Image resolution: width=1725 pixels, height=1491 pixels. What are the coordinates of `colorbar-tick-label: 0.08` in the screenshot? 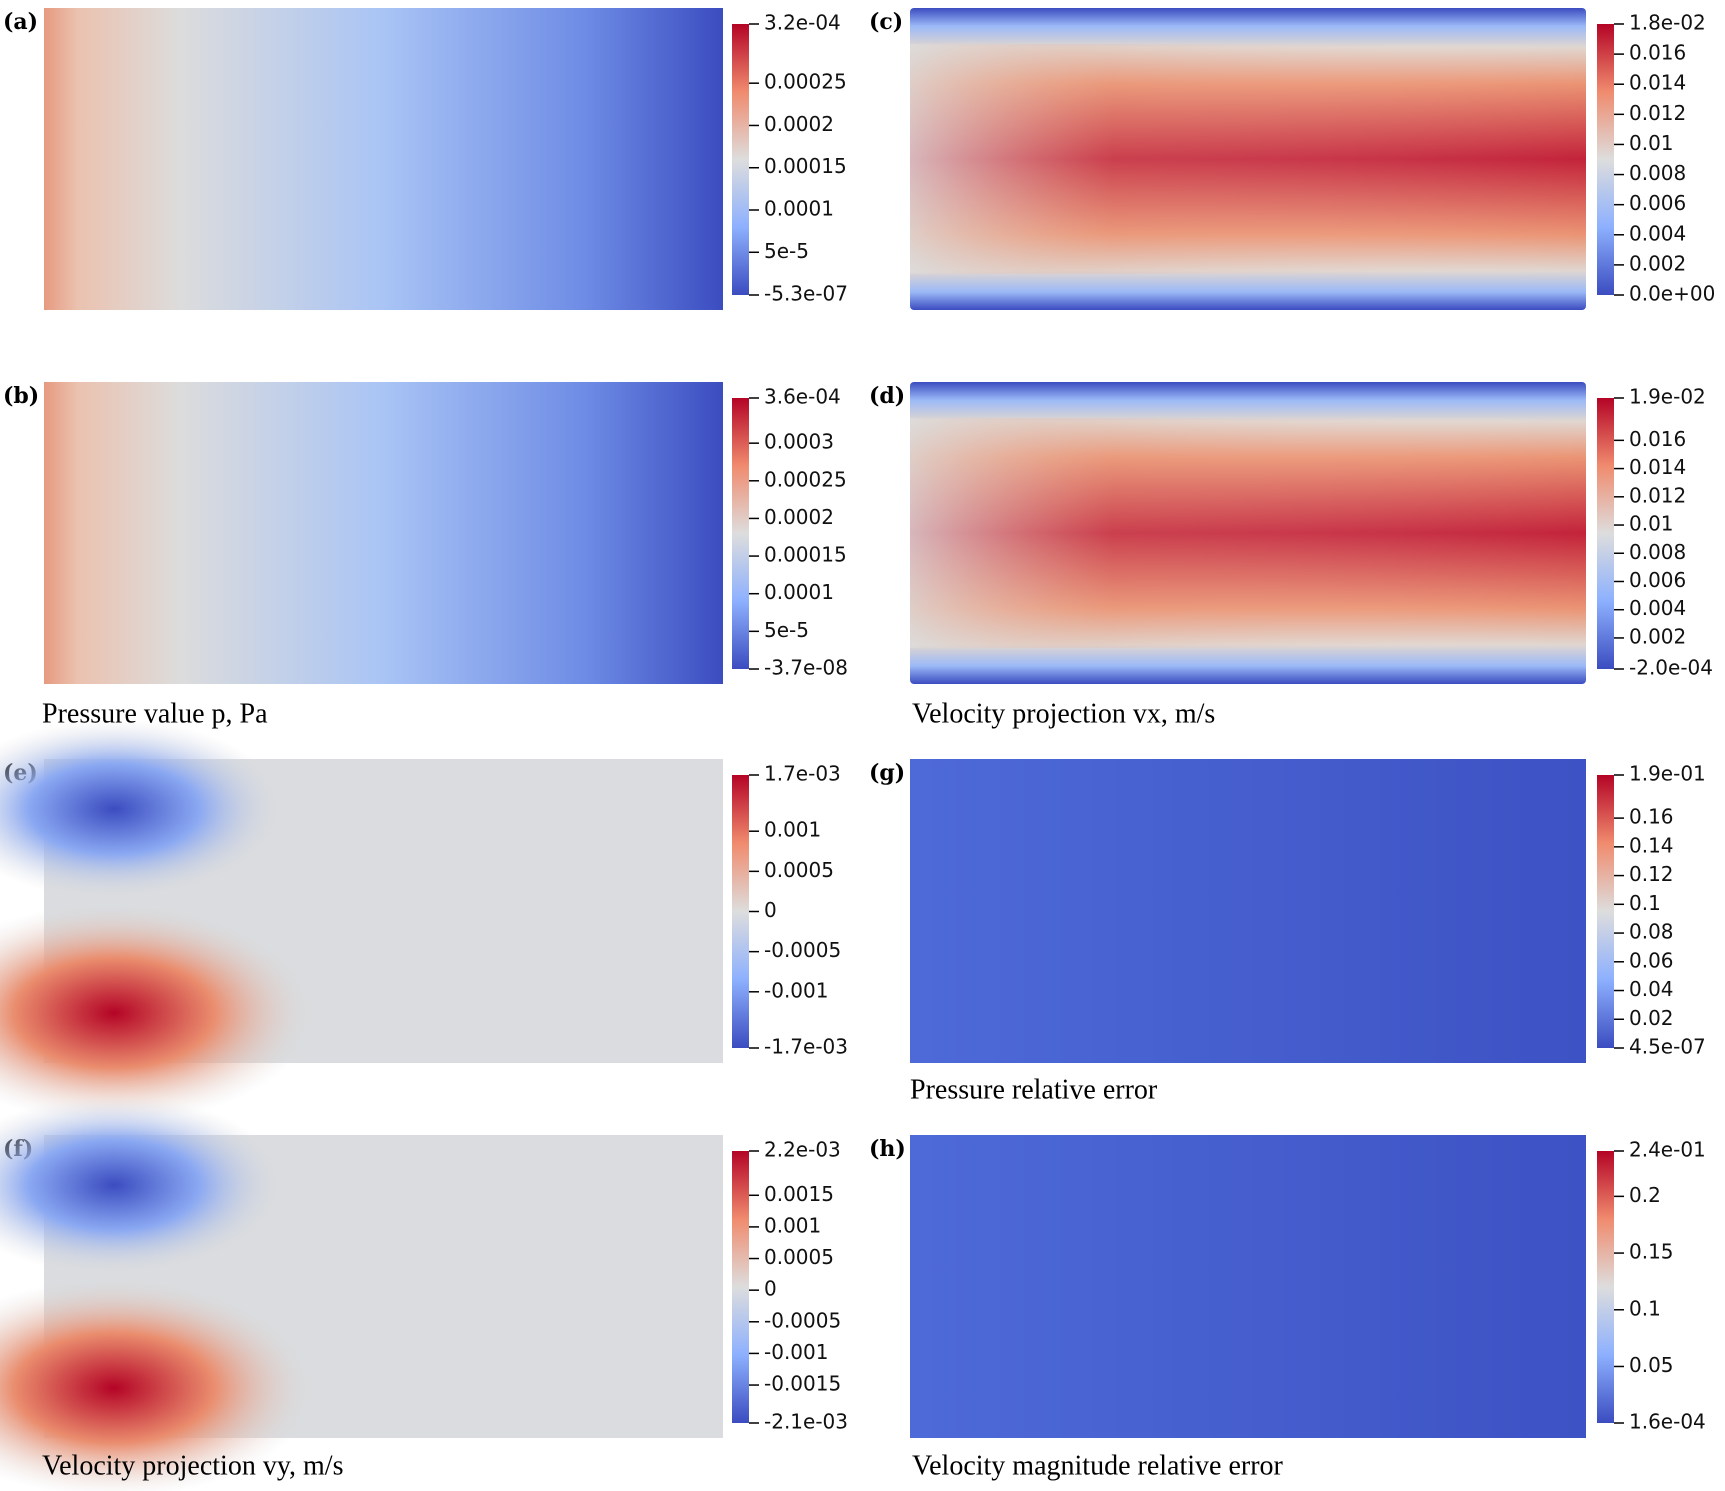 It's located at (1651, 932).